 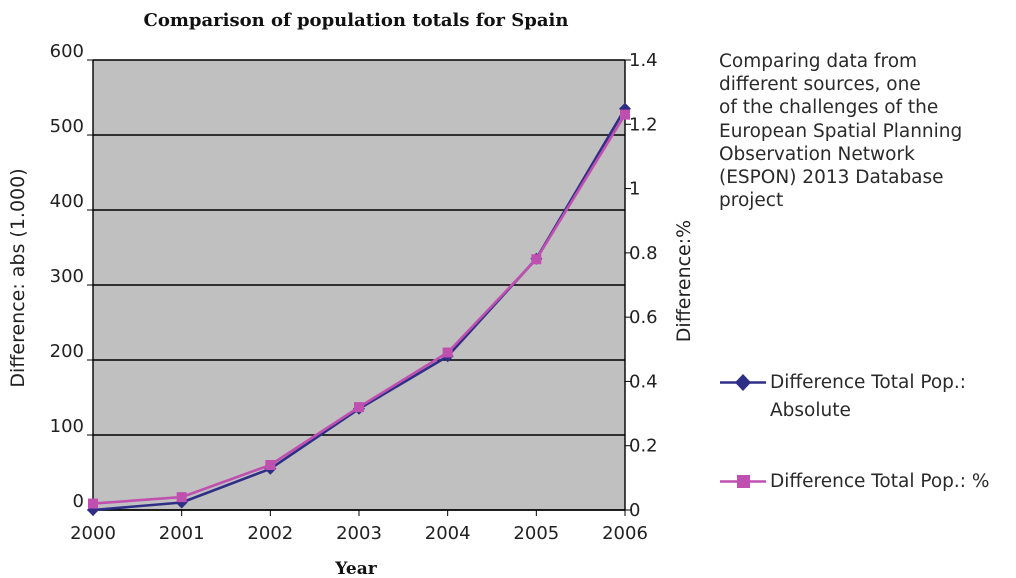 I want to click on legend-label: Absolute, so click(x=810, y=410).